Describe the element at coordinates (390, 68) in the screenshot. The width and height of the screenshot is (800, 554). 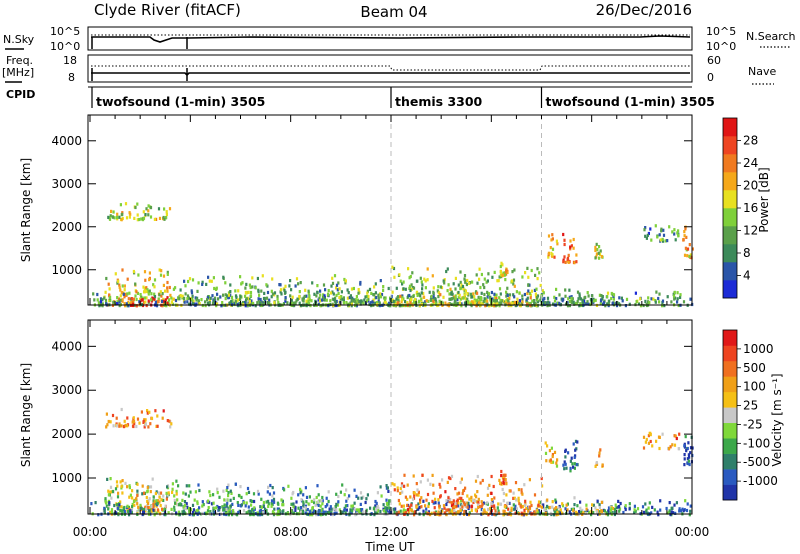
I see `nave-trace` at that location.